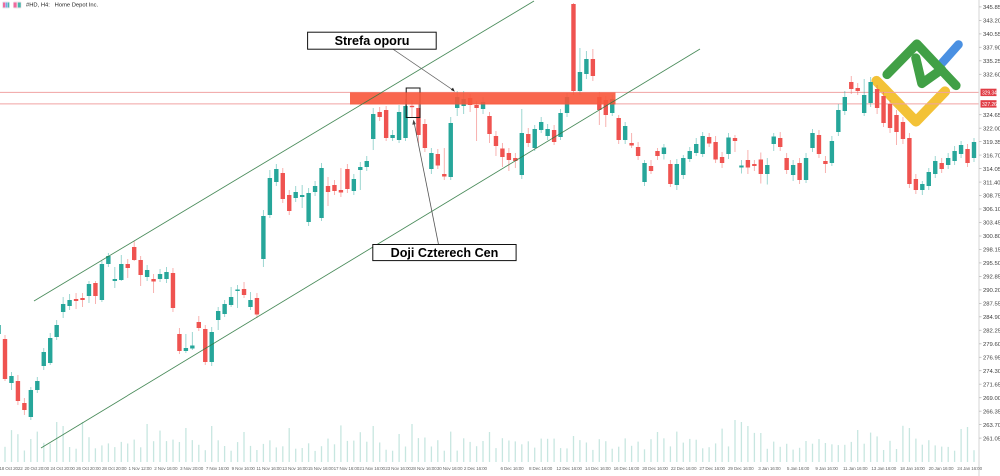 Image resolution: width=1000 pixels, height=476 pixels. What do you see at coordinates (476, 468) in the screenshot?
I see `svg-text: 2 Dec 16:00` at bounding box center [476, 468].